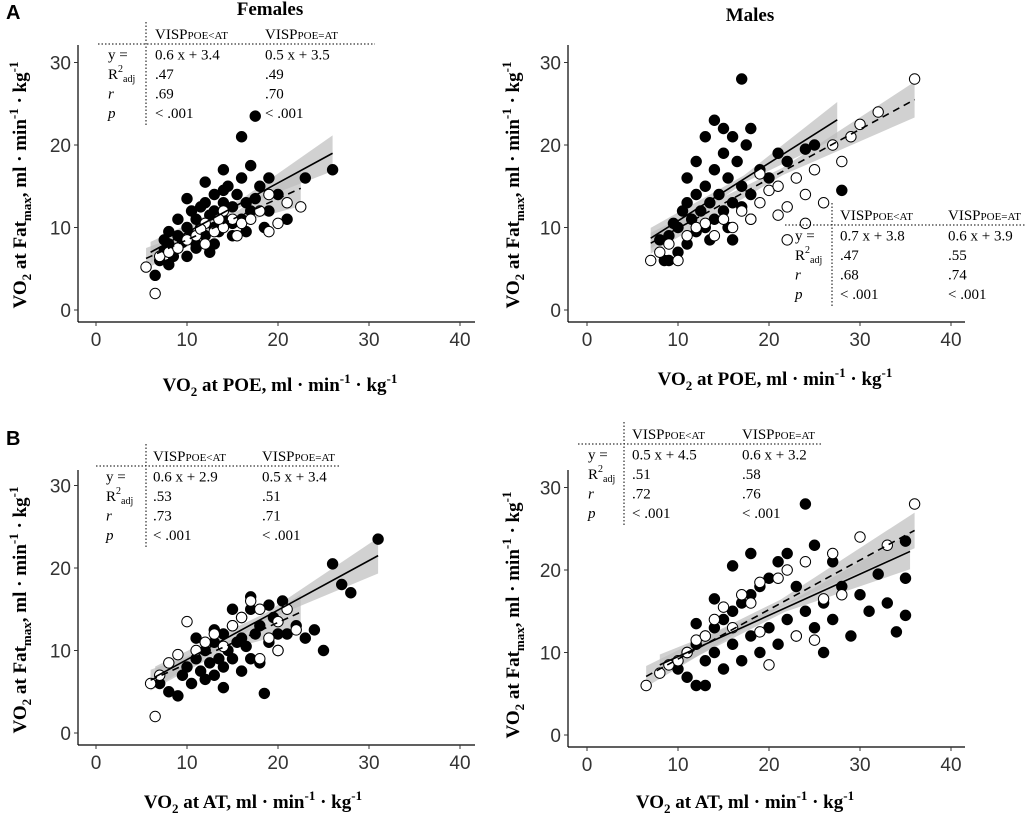  I want to click on table-value-col1: 0.5 x + 4.5, so click(664, 456).